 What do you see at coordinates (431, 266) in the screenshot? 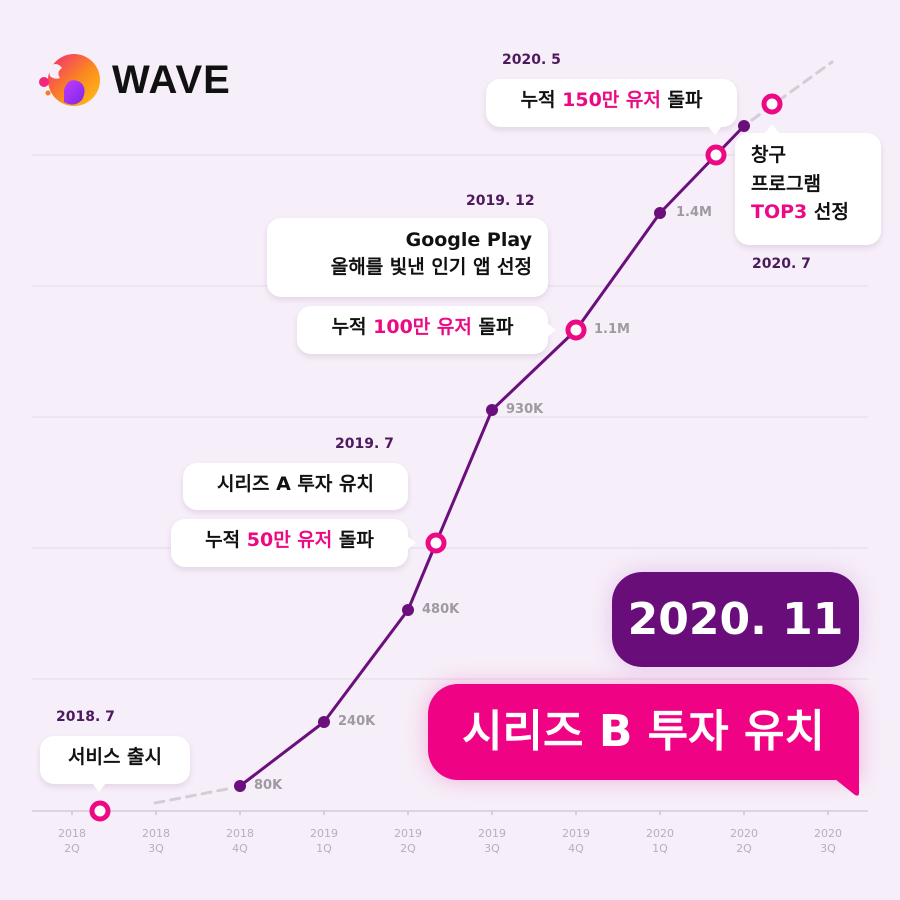
I see `milestone-text: 올해를 빛낸 인기 앱 선정` at bounding box center [431, 266].